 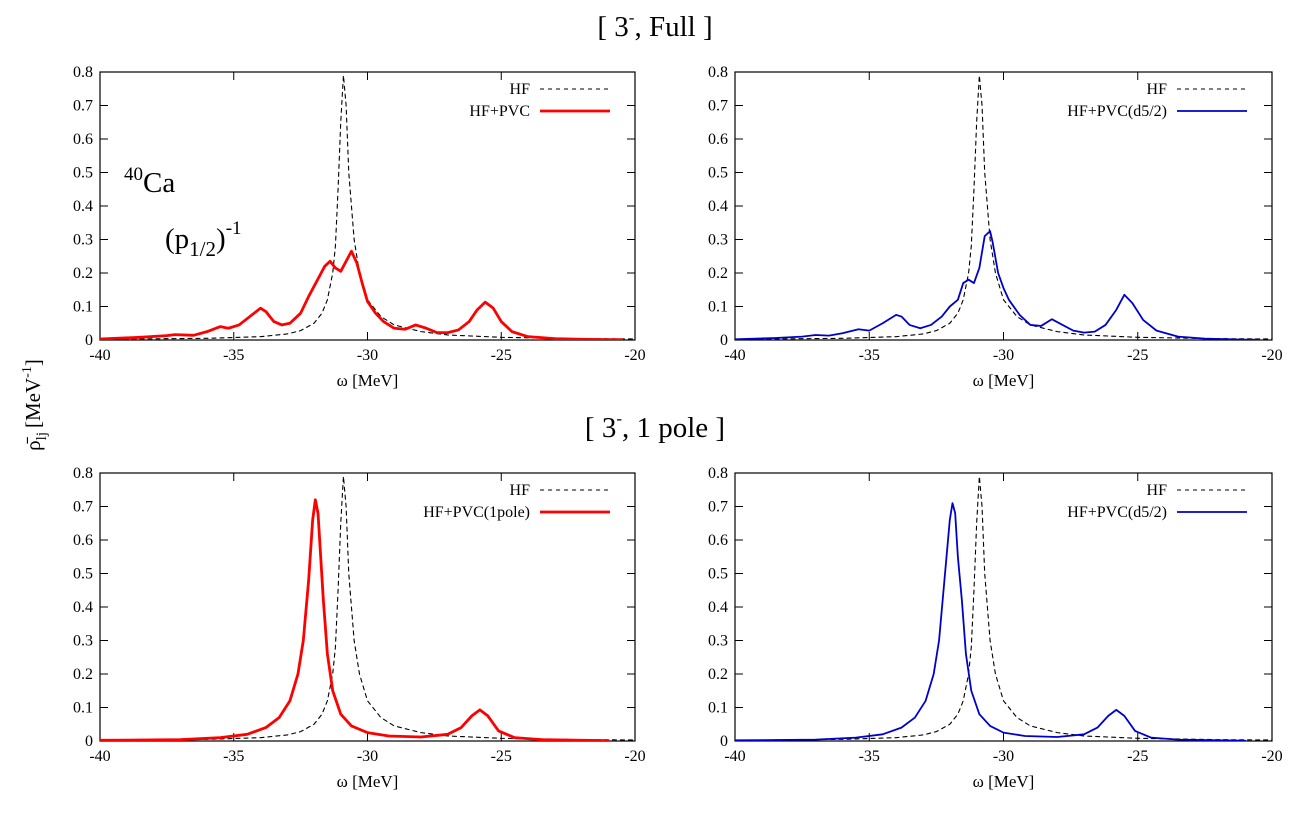 I want to click on orbital-label: (p1/2)-1, so click(x=203, y=239).